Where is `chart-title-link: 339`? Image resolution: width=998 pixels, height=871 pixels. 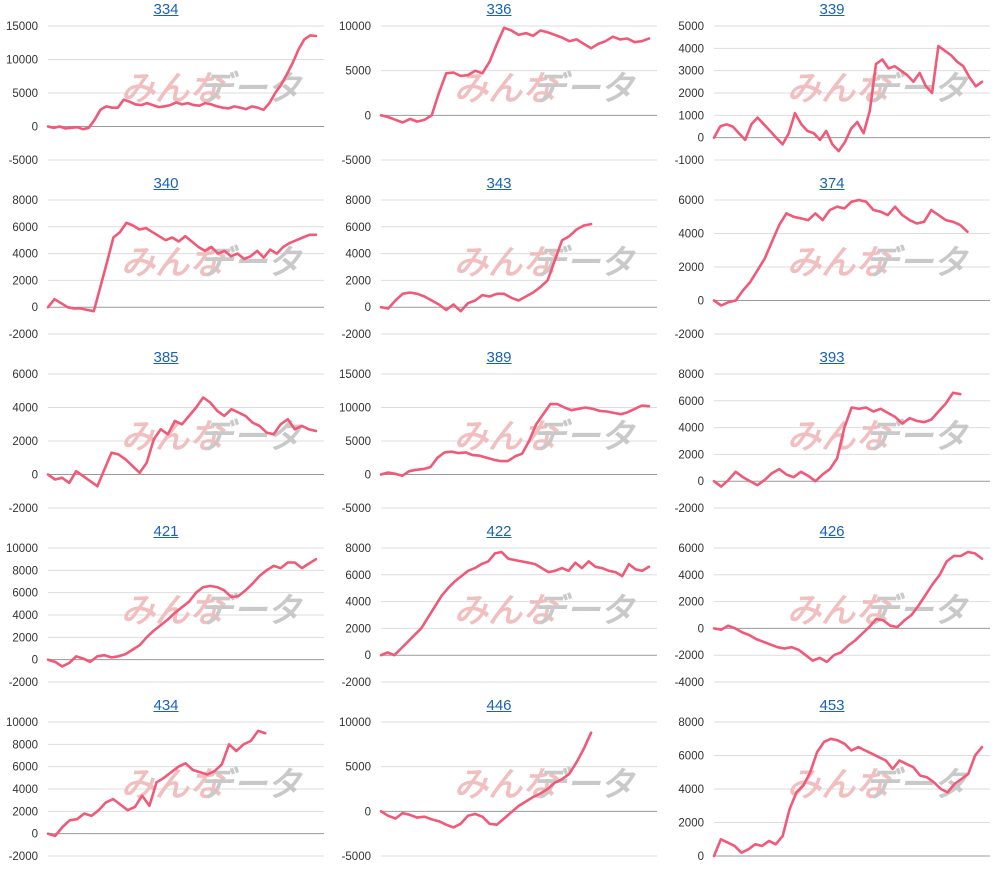 chart-title-link: 339 is located at coordinates (832, 9).